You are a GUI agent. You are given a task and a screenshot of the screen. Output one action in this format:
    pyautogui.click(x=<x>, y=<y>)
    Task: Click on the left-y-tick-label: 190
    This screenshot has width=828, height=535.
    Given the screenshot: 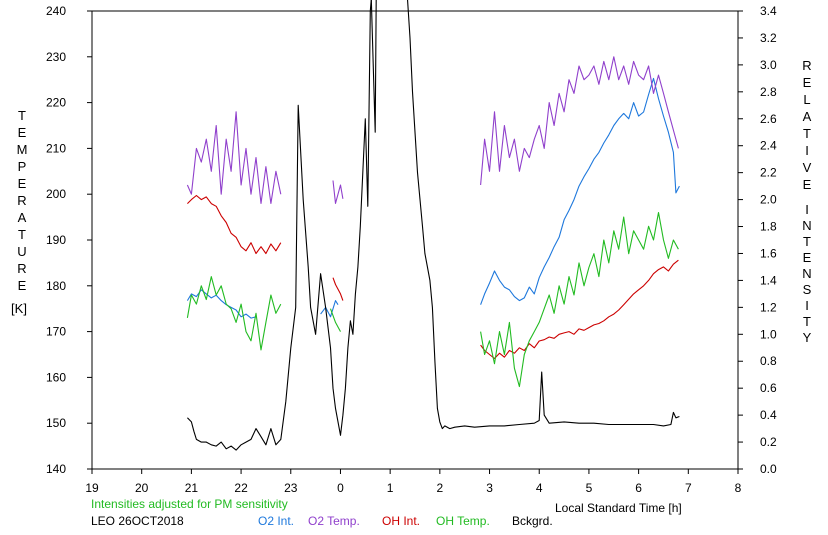 What is the action you would take?
    pyautogui.click(x=56, y=240)
    